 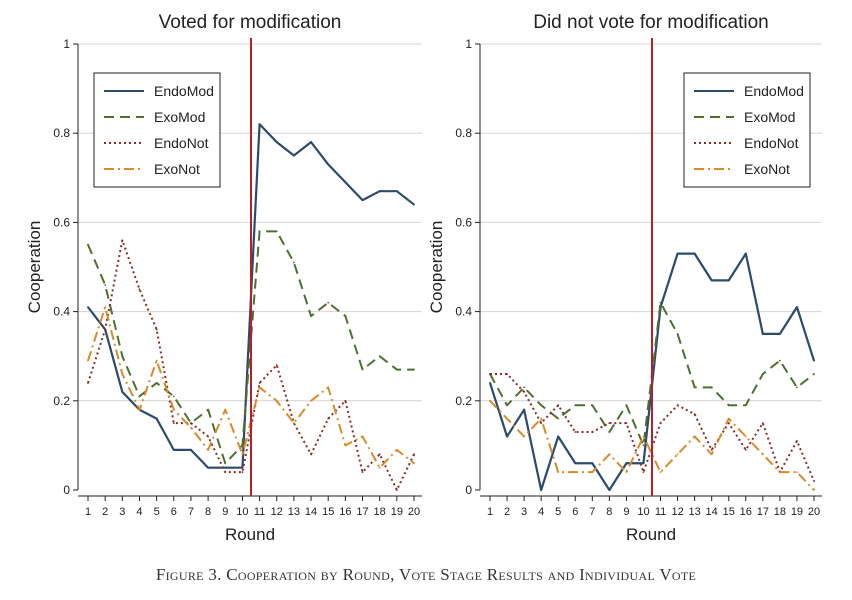 I want to click on y-axis-label: Cooperation, so click(x=436, y=267).